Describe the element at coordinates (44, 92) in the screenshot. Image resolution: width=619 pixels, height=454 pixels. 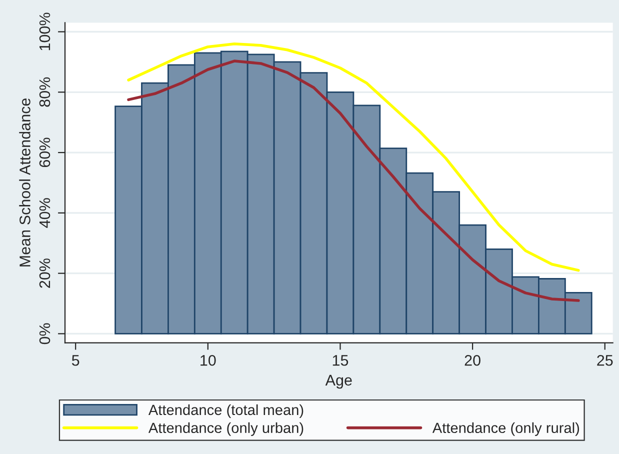
I see `y-tick-label: 80%` at that location.